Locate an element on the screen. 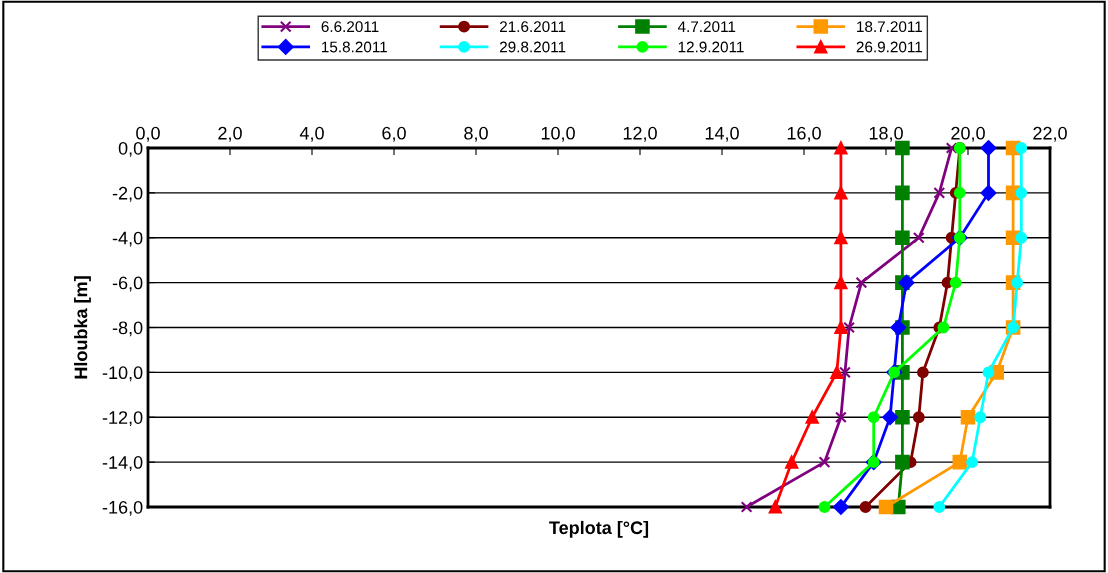  y-axis-title: Hloubka [m] is located at coordinates (82, 327).